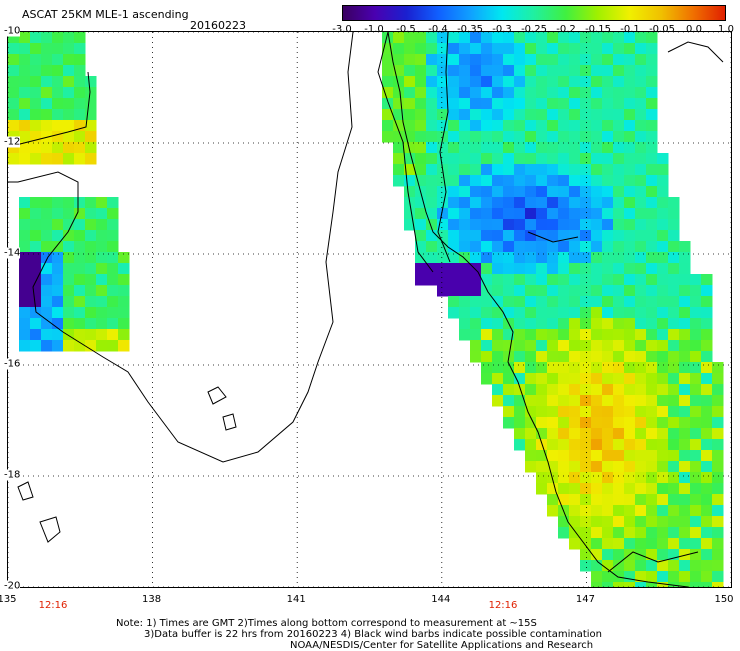  What do you see at coordinates (662, 29) in the screenshot?
I see `colorbar-tick-label: -0.05` at bounding box center [662, 29].